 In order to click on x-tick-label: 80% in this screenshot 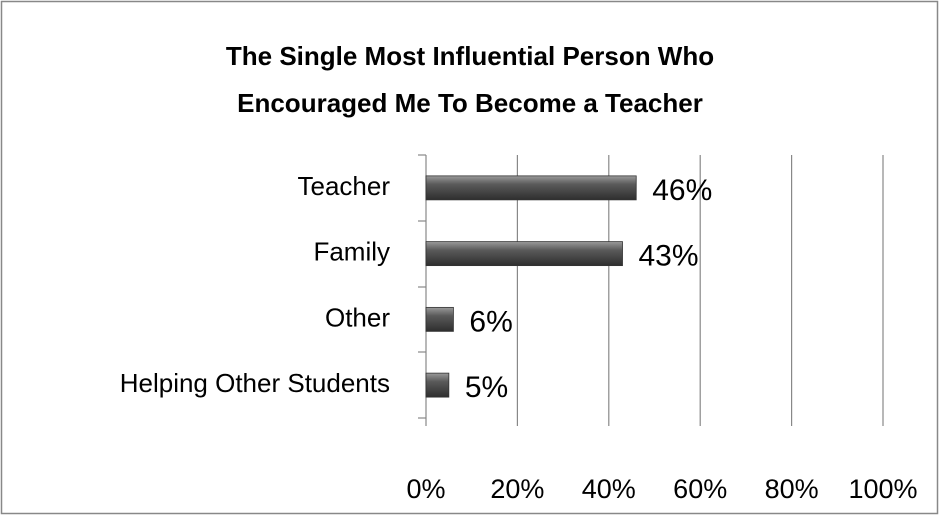, I will do `click(792, 489)`.